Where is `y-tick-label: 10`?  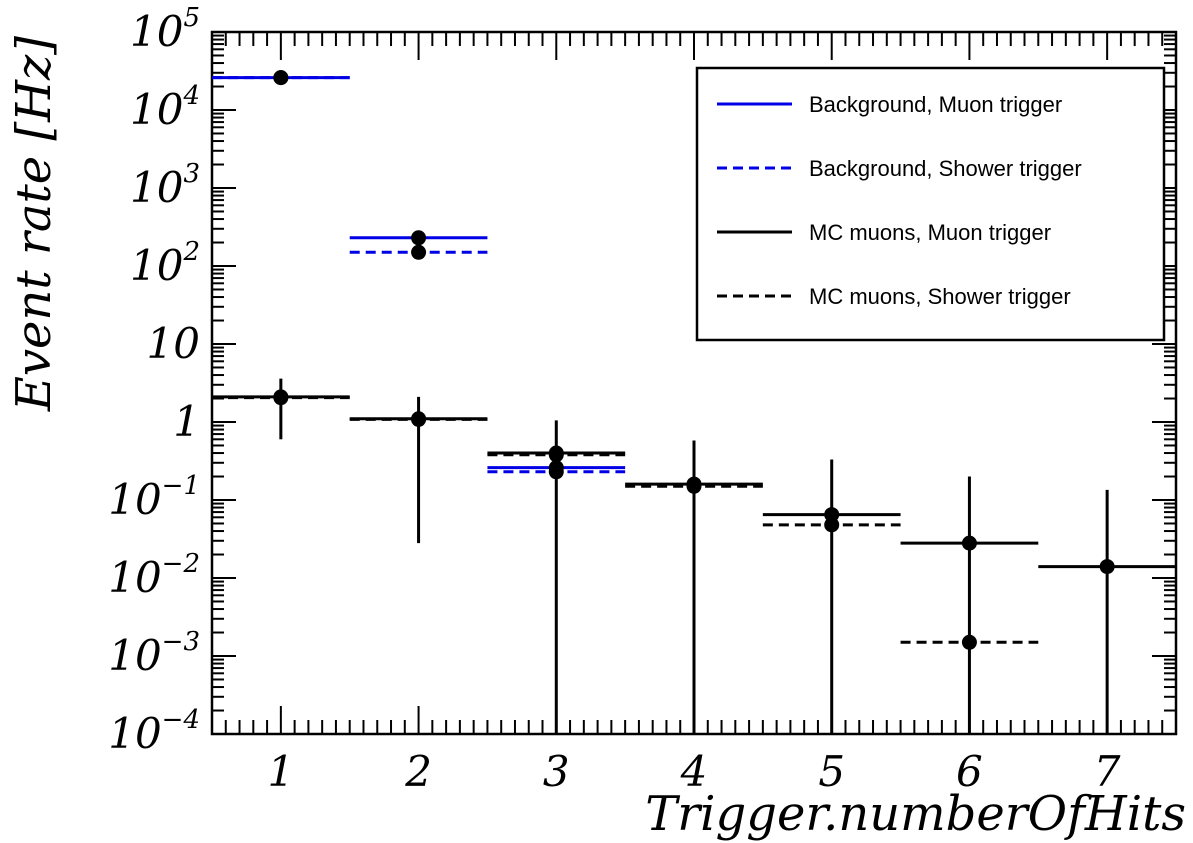
y-tick-label: 10 is located at coordinates (173, 343).